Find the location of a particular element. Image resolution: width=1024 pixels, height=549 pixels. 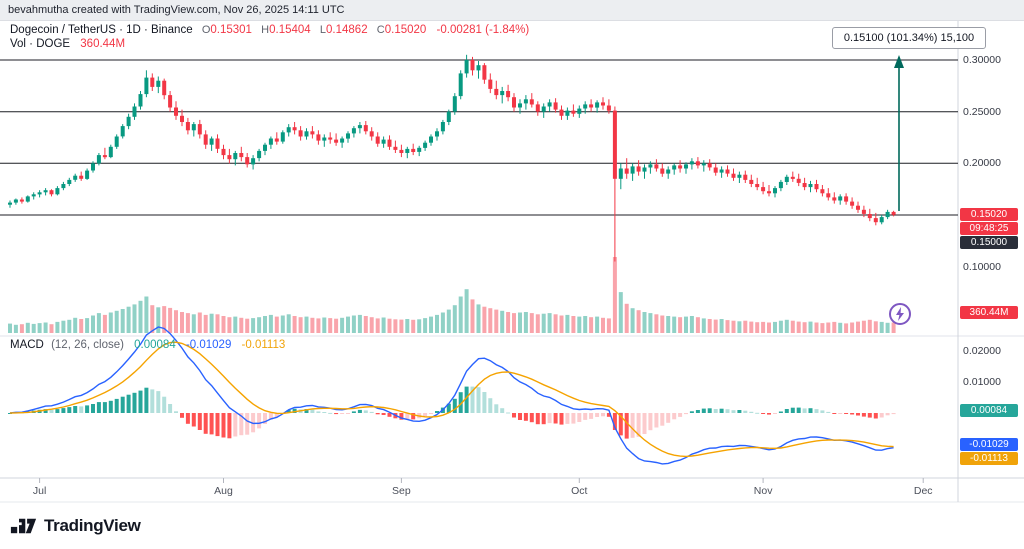

macd-scale-label: 0.02000 is located at coordinates (982, 351).